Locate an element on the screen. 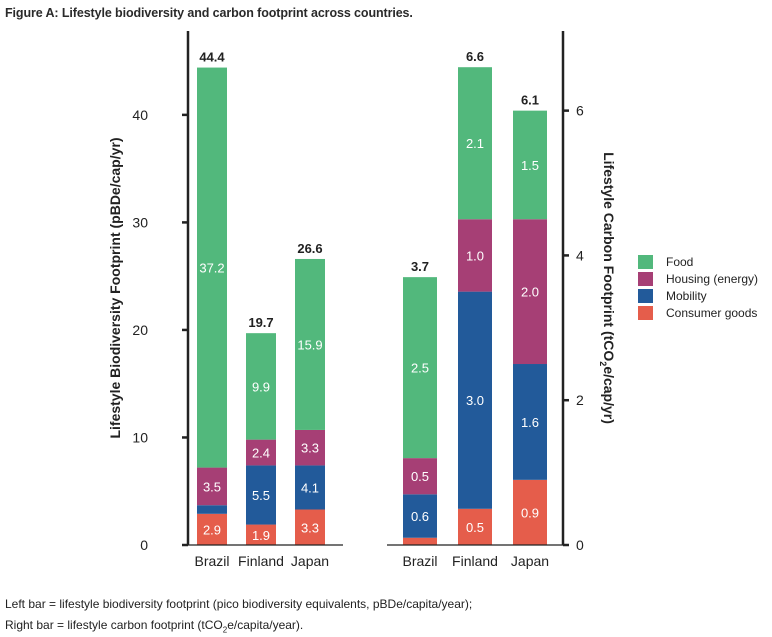 This screenshot has height=637, width=772. data-label-japan-mobility: 1.6 is located at coordinates (530, 422).